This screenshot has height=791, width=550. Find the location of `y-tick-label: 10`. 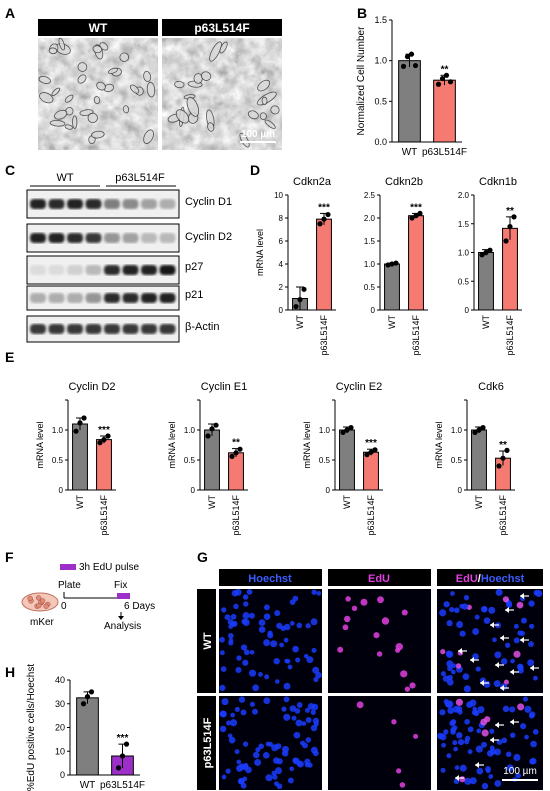

y-tick-label: 10 is located at coordinates (278, 195).